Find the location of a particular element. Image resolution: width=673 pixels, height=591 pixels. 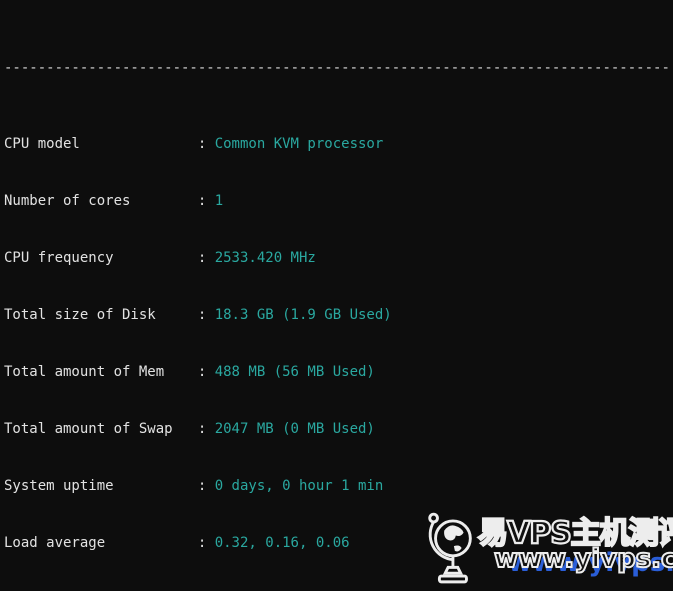

info-label: System uptime is located at coordinates (59, 486).